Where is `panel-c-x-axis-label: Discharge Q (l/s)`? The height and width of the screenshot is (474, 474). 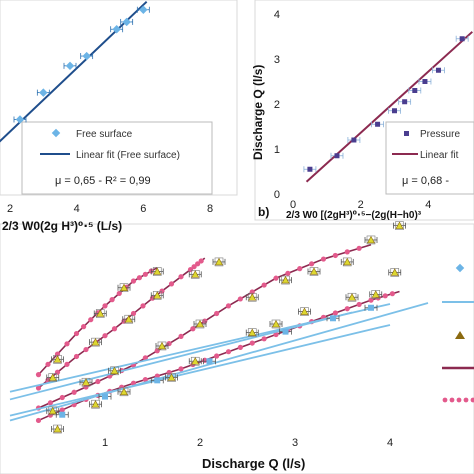
panel-c-x-axis-label: Discharge Q (l/s) is located at coordinates (253, 463).